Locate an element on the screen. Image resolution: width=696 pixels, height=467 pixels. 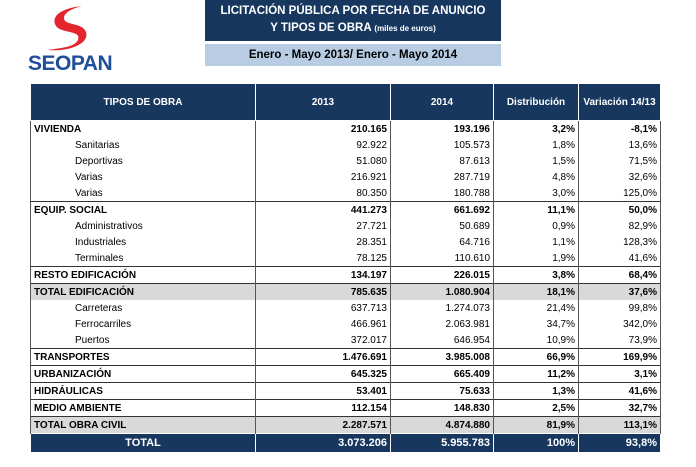
cell-value: 99,8% is located at coordinates (619, 308).